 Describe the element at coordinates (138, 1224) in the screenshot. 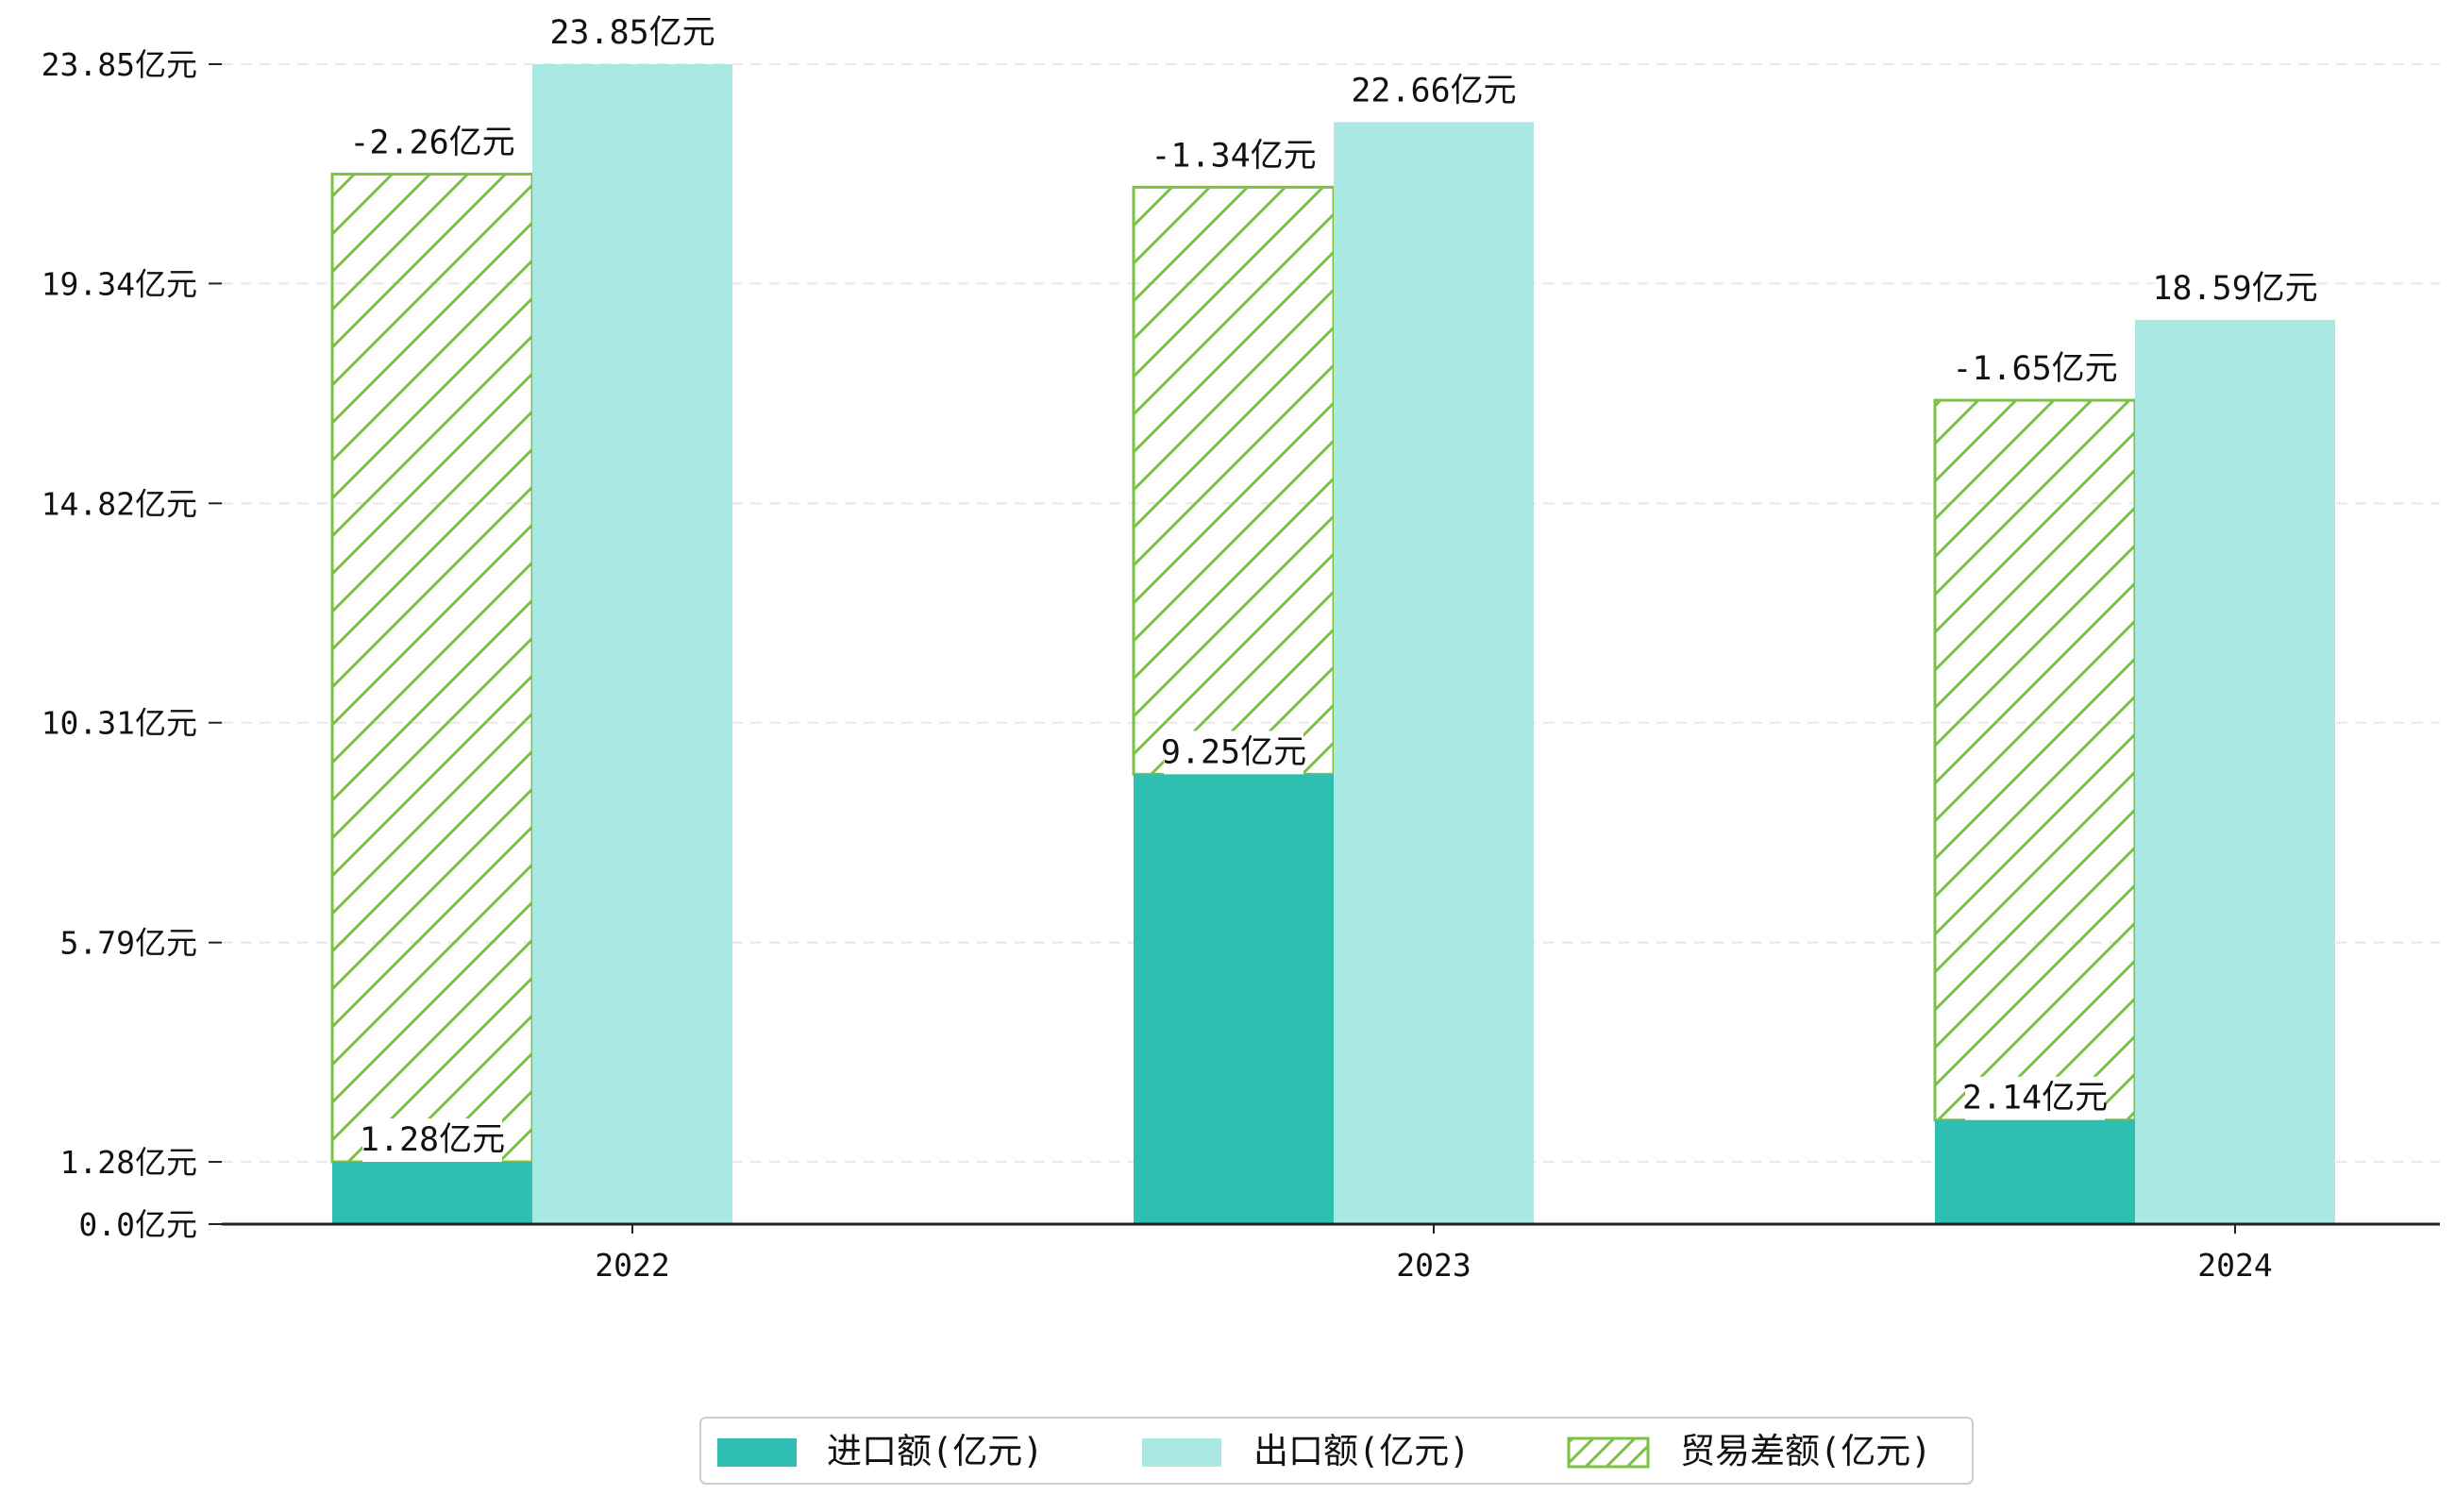

I see `y-tick-label: 0.0亿元` at that location.